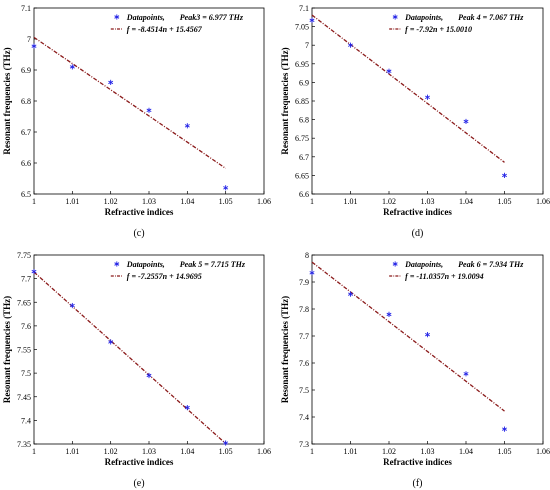 Image resolution: width=550 pixels, height=490 pixels. I want to click on panel-label: (e), so click(138, 483).